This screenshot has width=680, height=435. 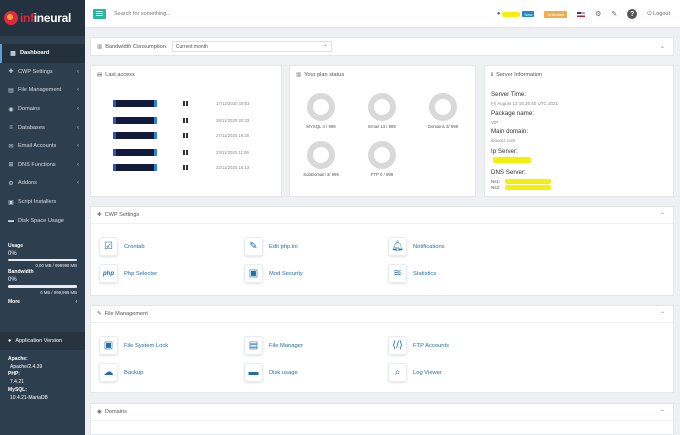 What do you see at coordinates (504, 151) in the screenshot?
I see `ip-server-label: Ip Server:` at bounding box center [504, 151].